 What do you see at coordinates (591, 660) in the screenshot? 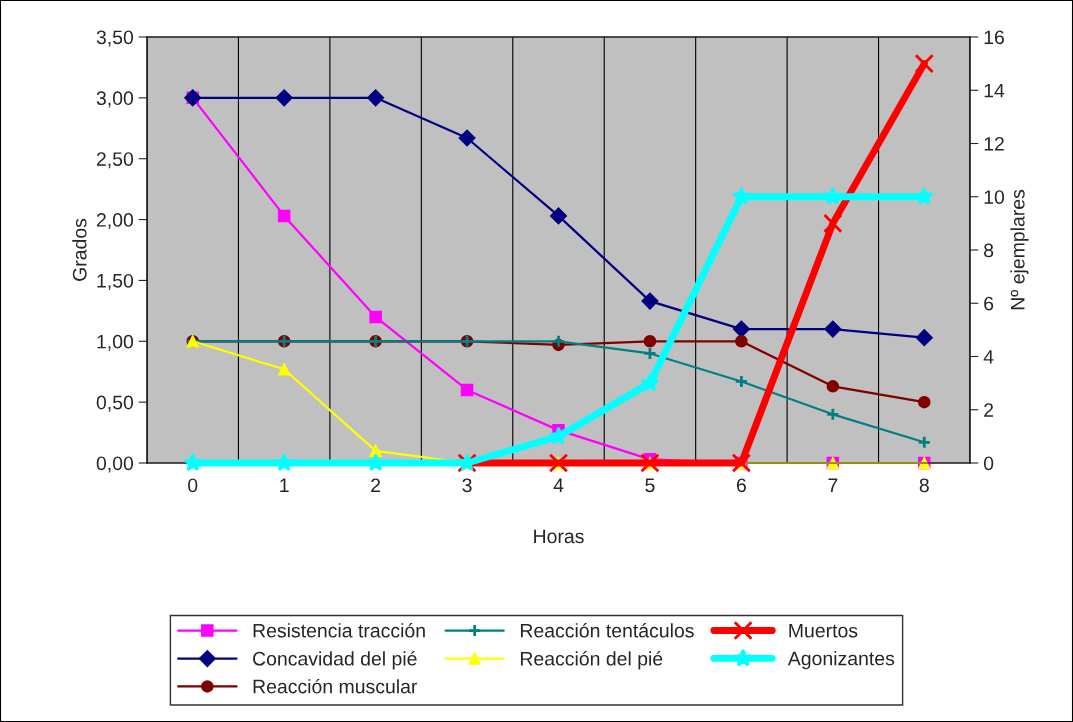
I see `legend-label: Reacción del pié` at bounding box center [591, 660].